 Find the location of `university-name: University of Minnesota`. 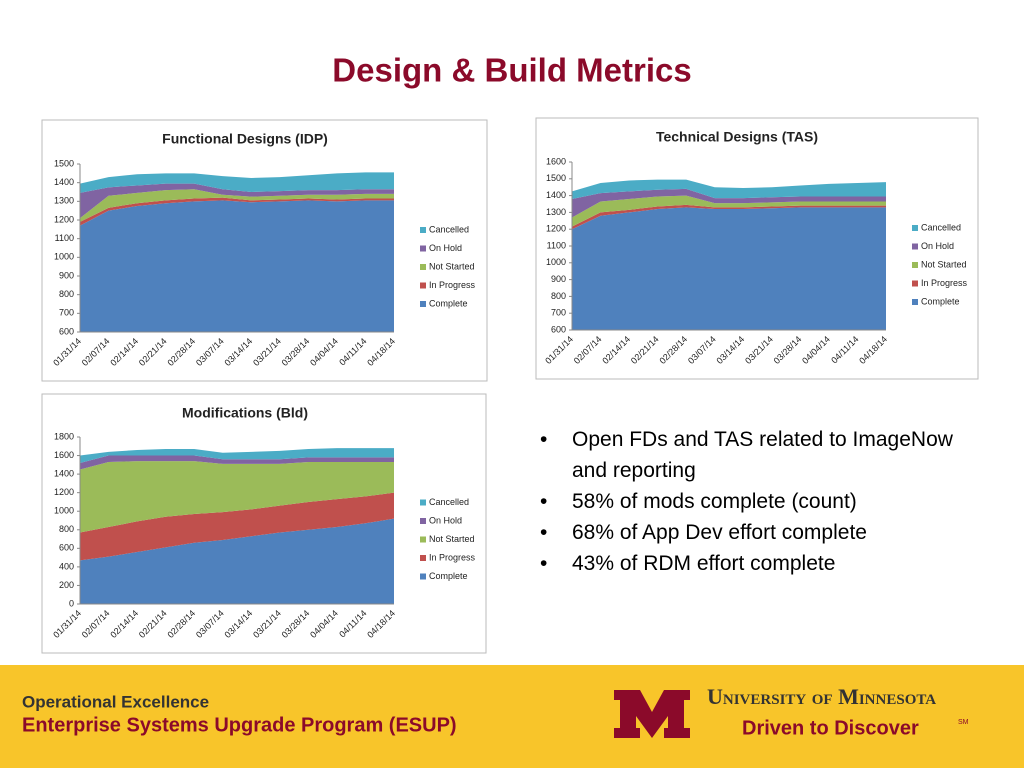

university-name: University of Minnesota is located at coordinates (821, 696).